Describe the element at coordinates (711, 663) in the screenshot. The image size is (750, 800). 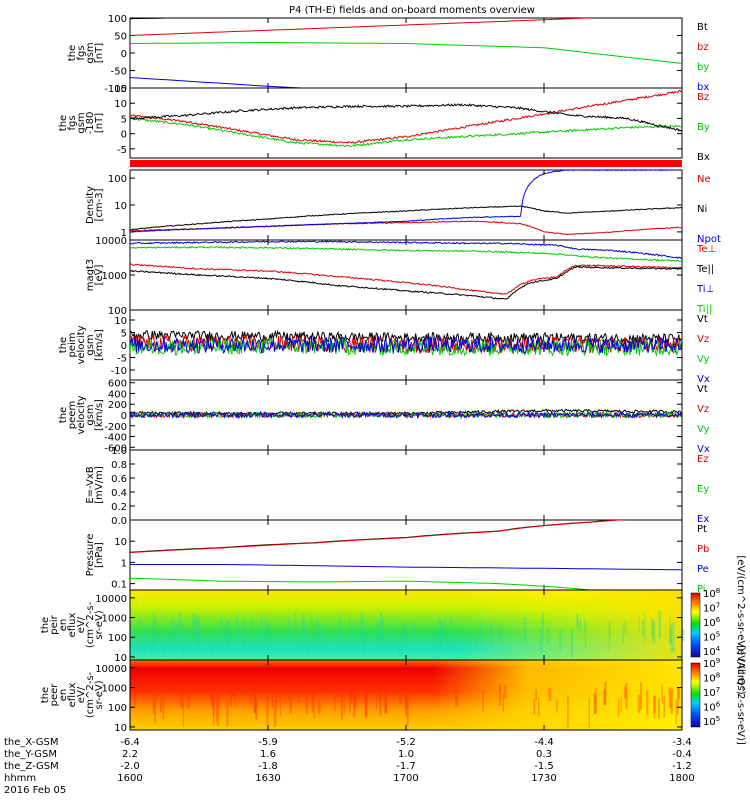
I see `colorbar-tick-label: 10⁹` at that location.